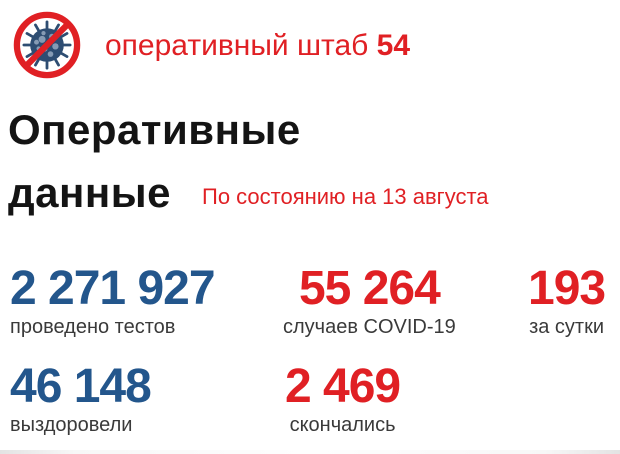  I want to click on stat-daily-cases: 193 за сутки, so click(567, 300).